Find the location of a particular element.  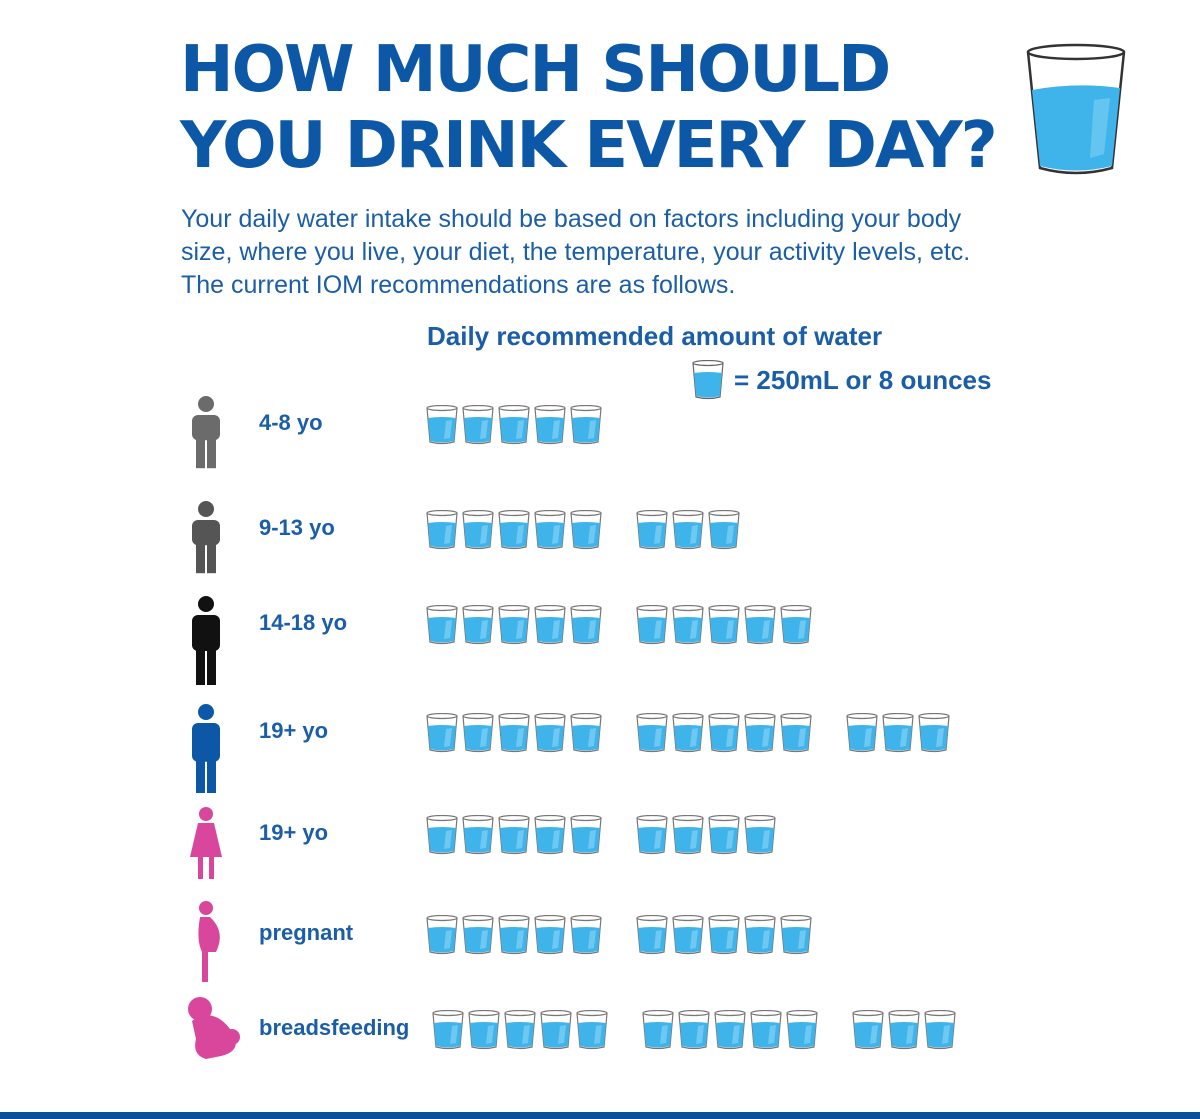

chart-row: pregnant is located at coordinates (600, 950).